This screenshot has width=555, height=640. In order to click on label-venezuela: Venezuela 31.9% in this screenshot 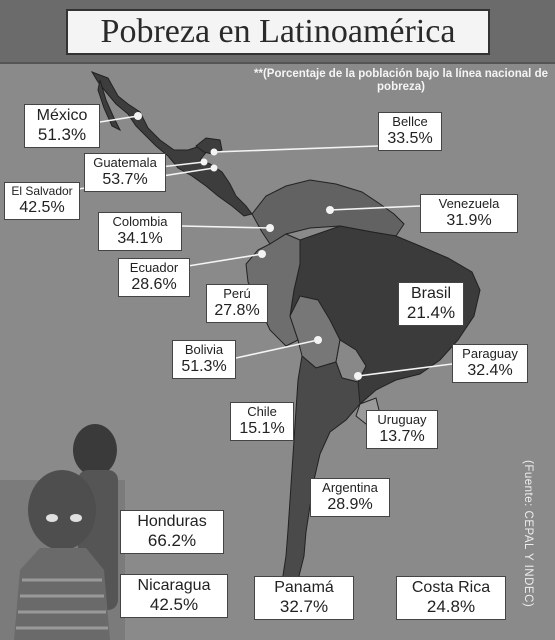, I will do `click(469, 214)`.